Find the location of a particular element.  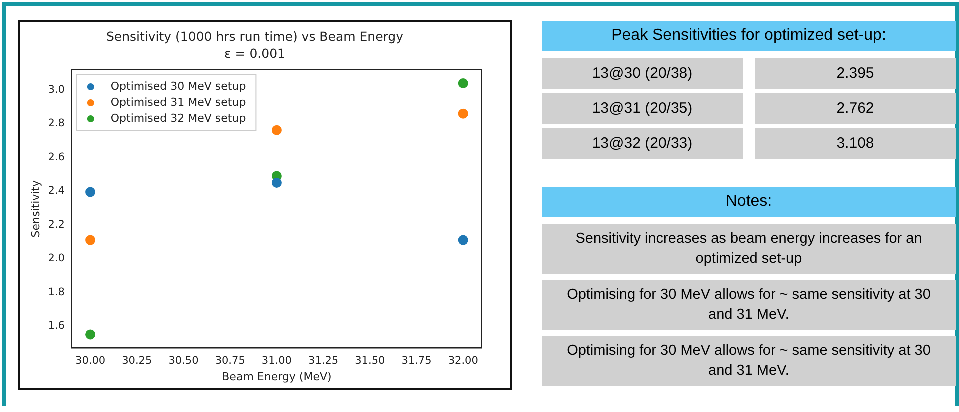

x-tick-label: 31.50 is located at coordinates (370, 361).